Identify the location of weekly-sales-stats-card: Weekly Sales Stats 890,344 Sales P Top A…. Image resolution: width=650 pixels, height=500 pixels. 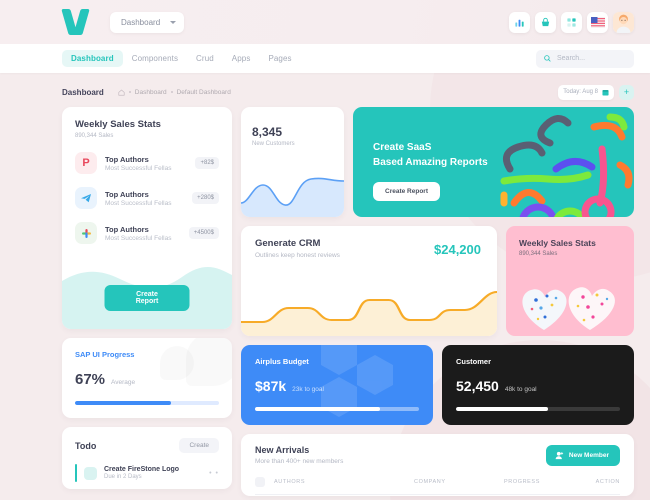
(147, 218).